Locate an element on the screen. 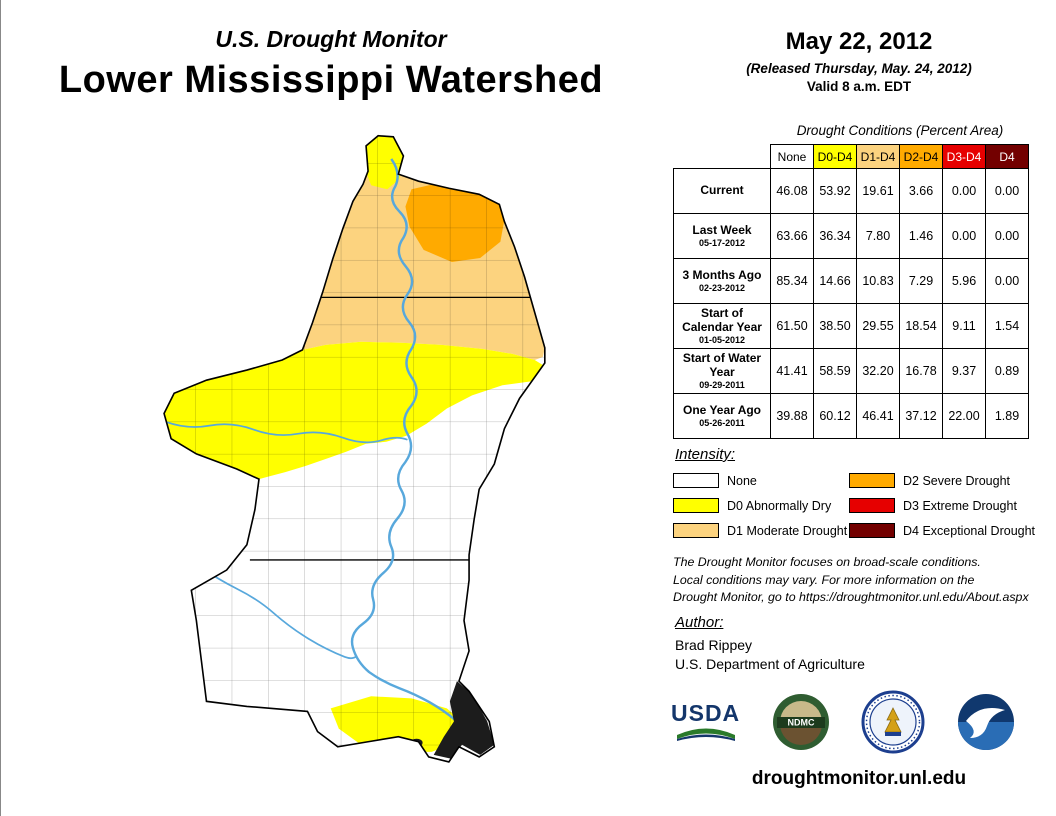  row-label: One Year Ago 05-26-2011 is located at coordinates (722, 416).